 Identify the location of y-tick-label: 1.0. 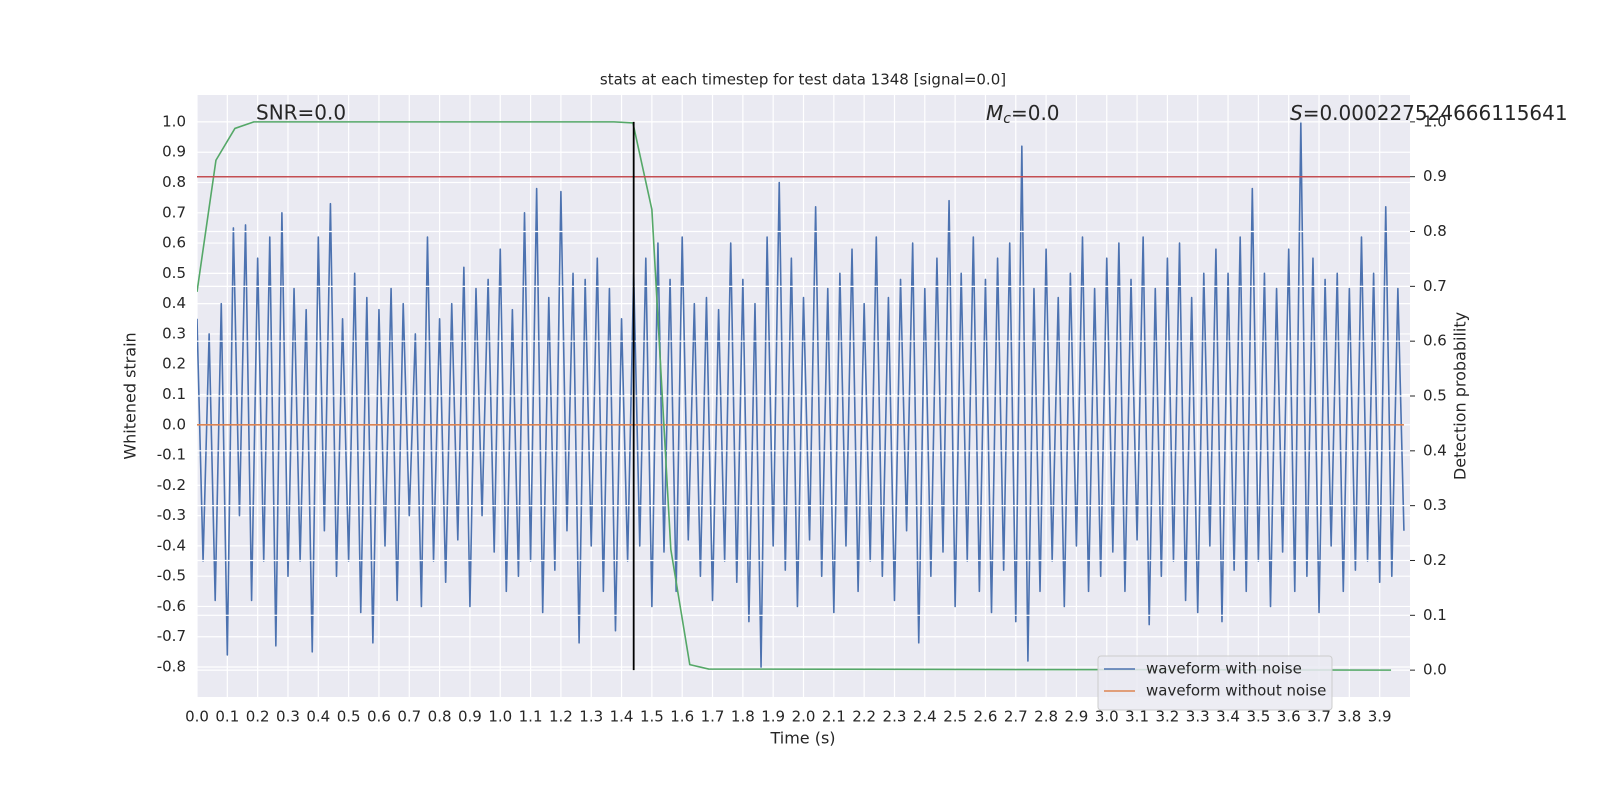
(174, 121).